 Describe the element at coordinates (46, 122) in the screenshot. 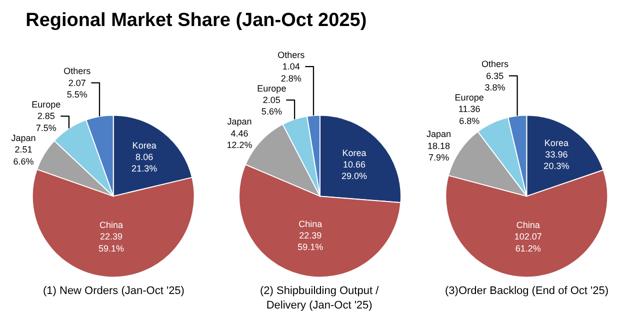

I see `data-label: 2.85 7.5%` at that location.